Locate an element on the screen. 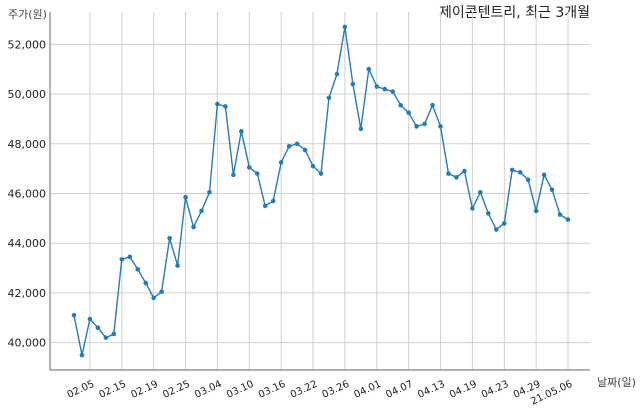 The height and width of the screenshot is (414, 640). y-tick-label: 46,000 is located at coordinates (27, 193).